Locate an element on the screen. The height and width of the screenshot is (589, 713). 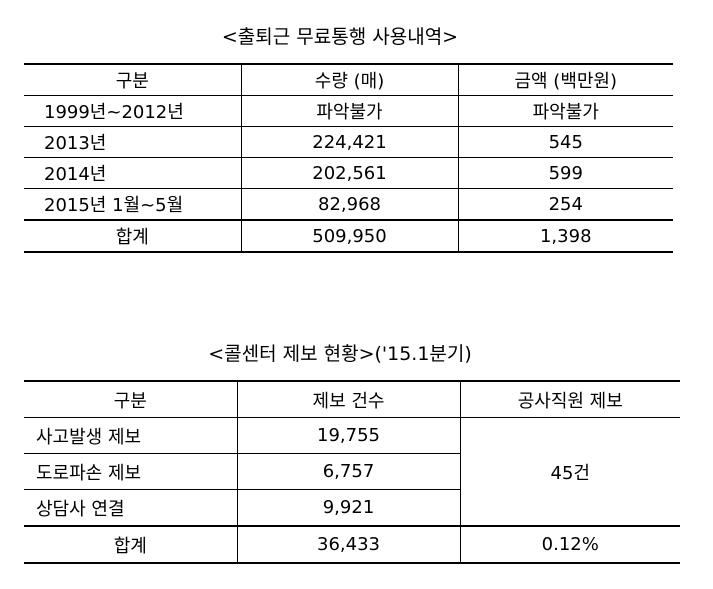
cell: 545 is located at coordinates (565, 142).